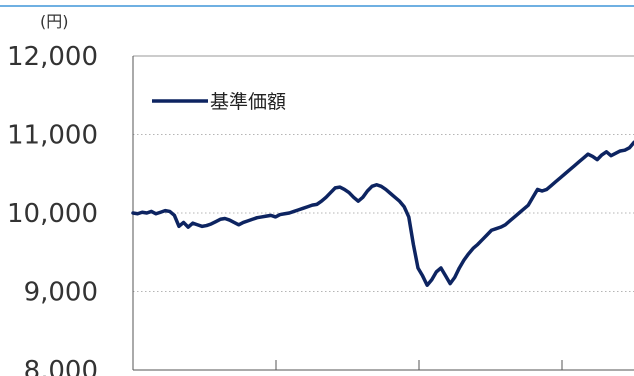 The image size is (634, 376). I want to click on x-axis-ticks, so click(347, 365).